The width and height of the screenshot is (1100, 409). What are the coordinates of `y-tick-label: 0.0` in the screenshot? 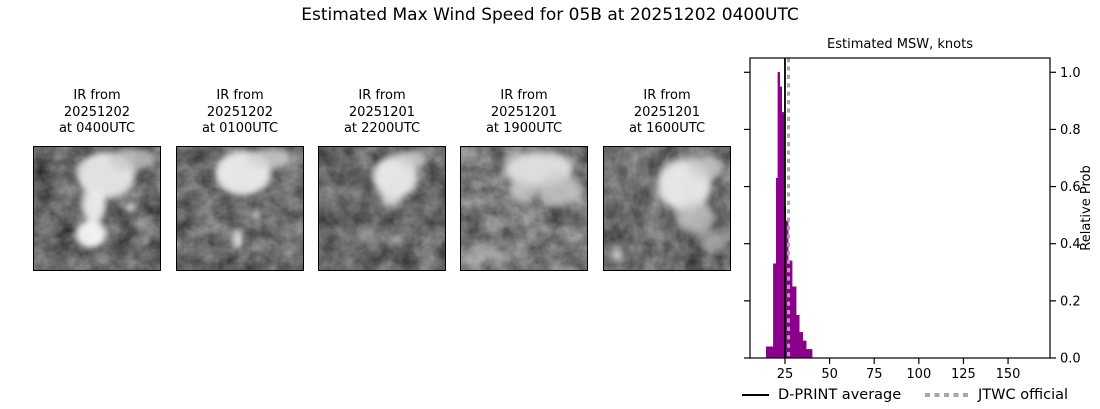 It's located at (1070, 359).